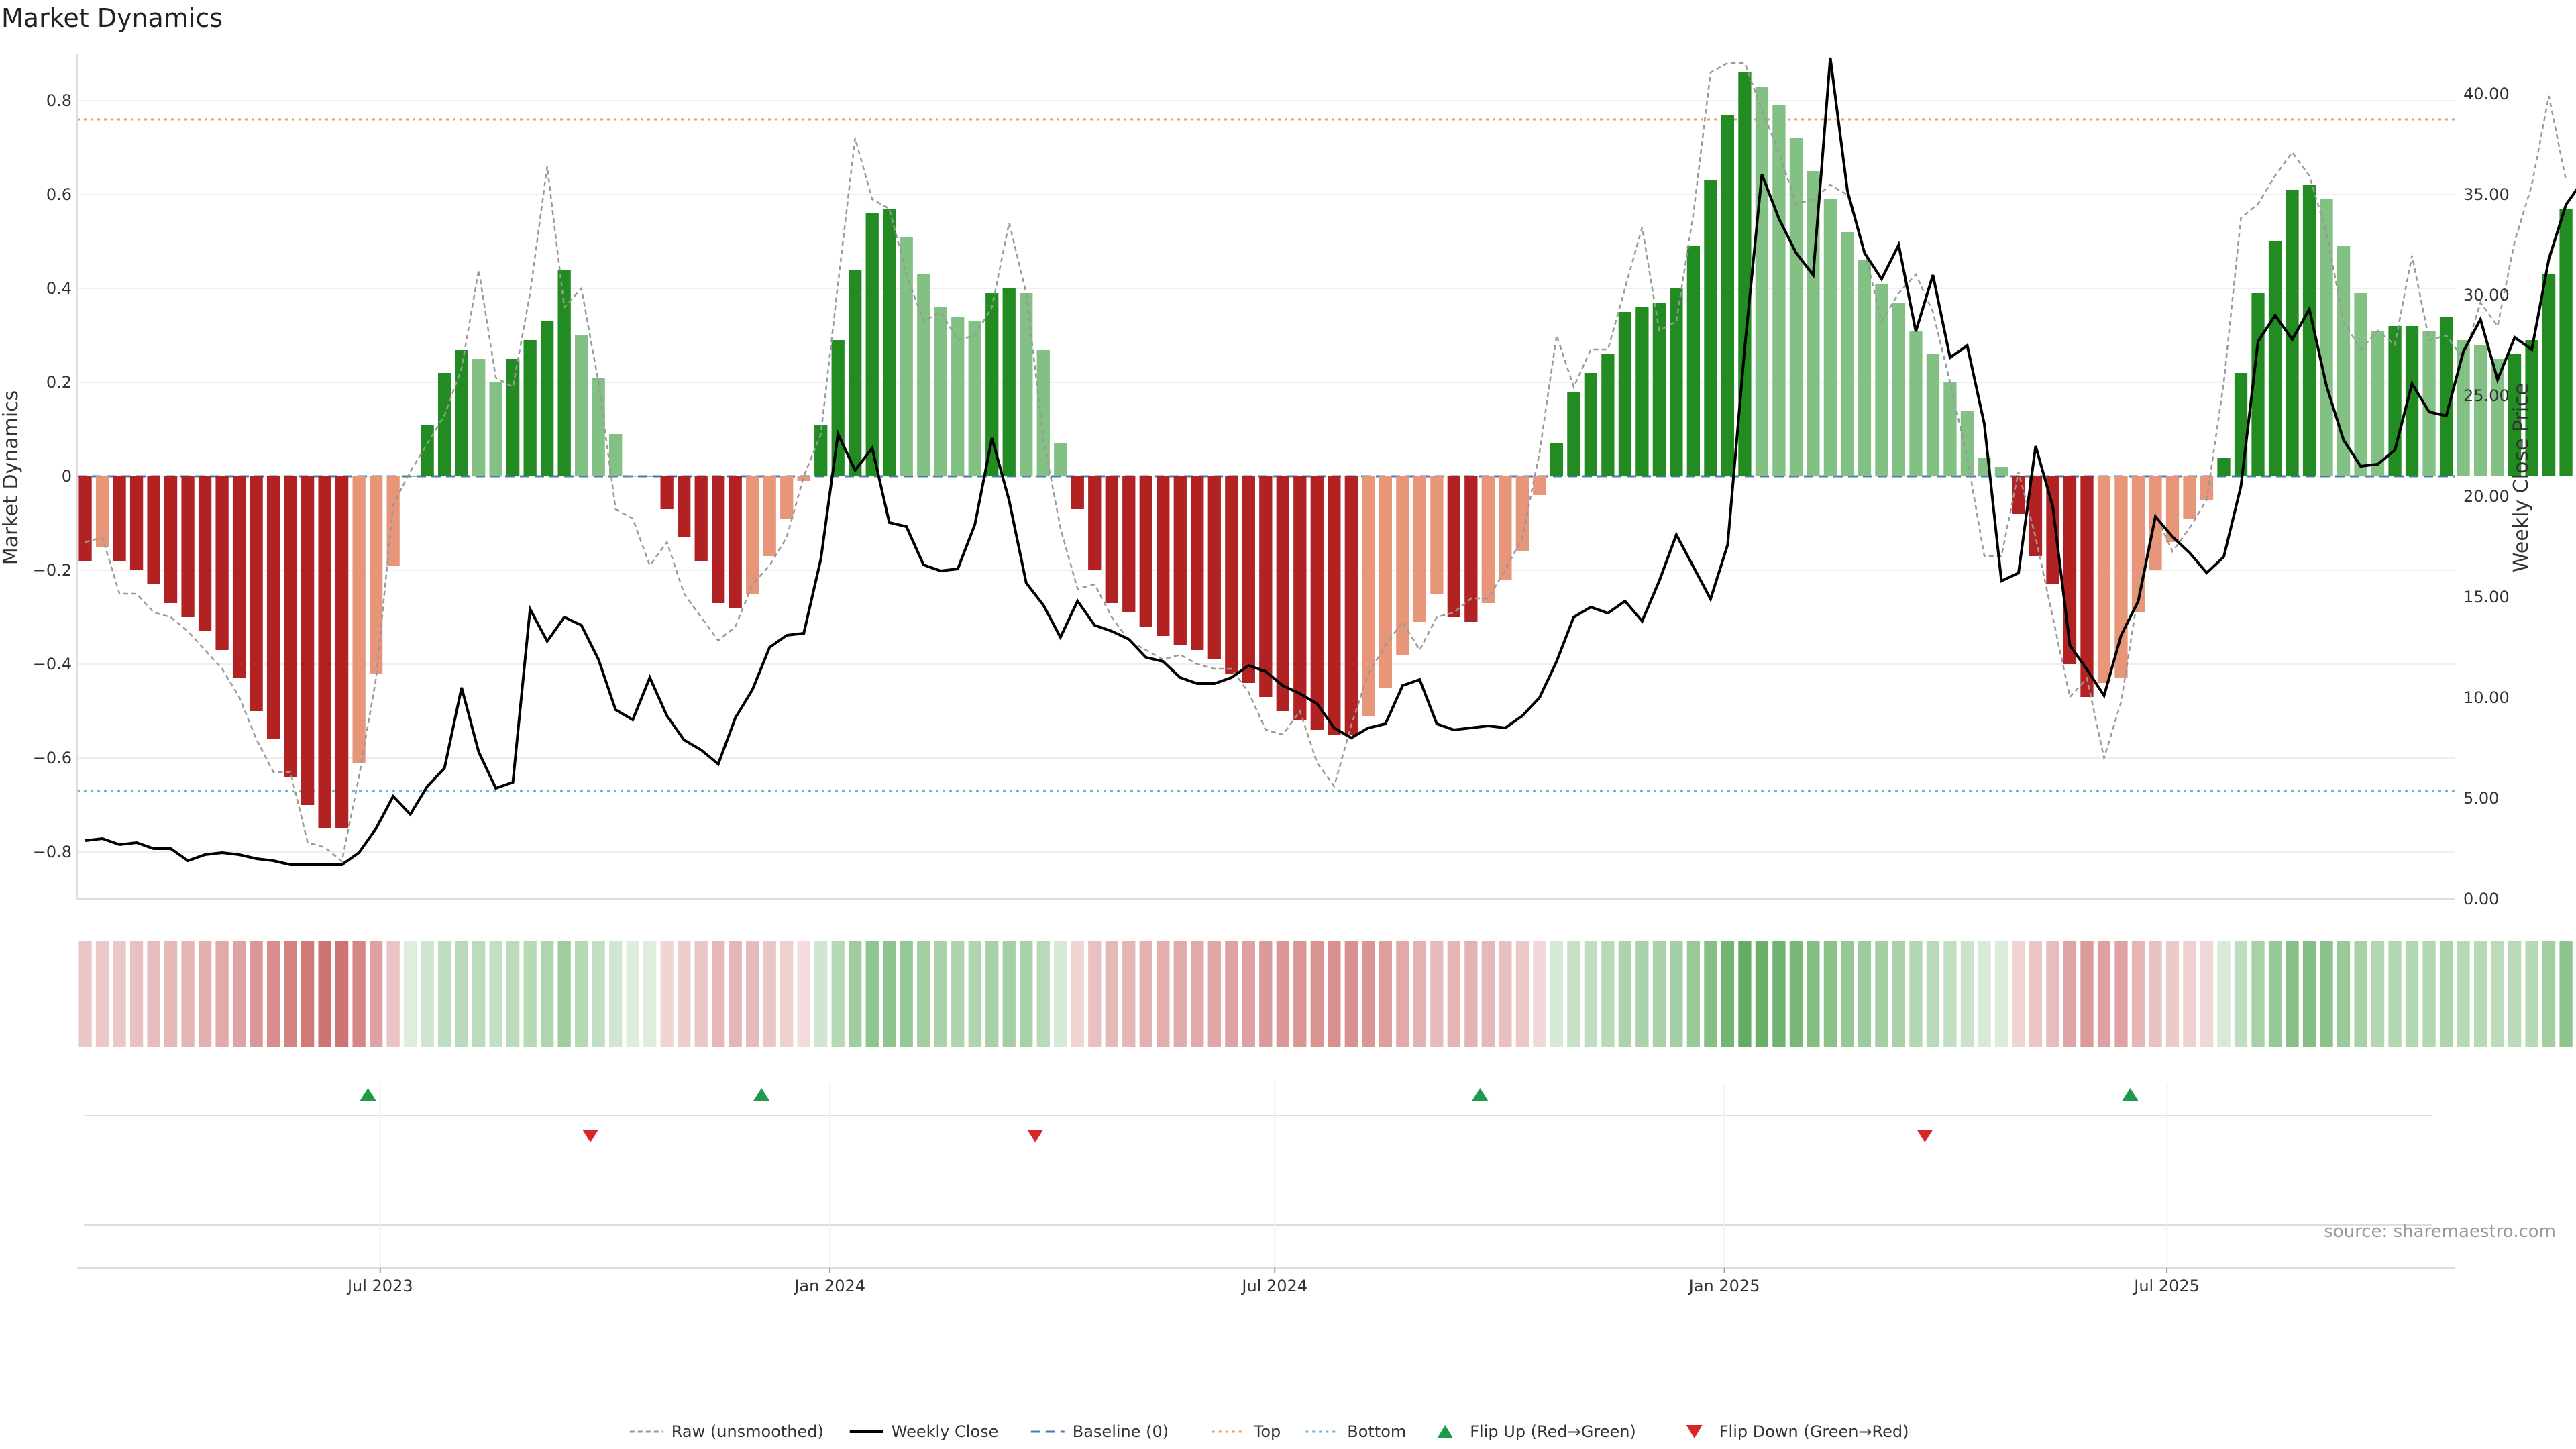  Describe the element at coordinates (1536, 1431) in the screenshot. I see `legend-item: Flip Up (Red→Green)` at that location.